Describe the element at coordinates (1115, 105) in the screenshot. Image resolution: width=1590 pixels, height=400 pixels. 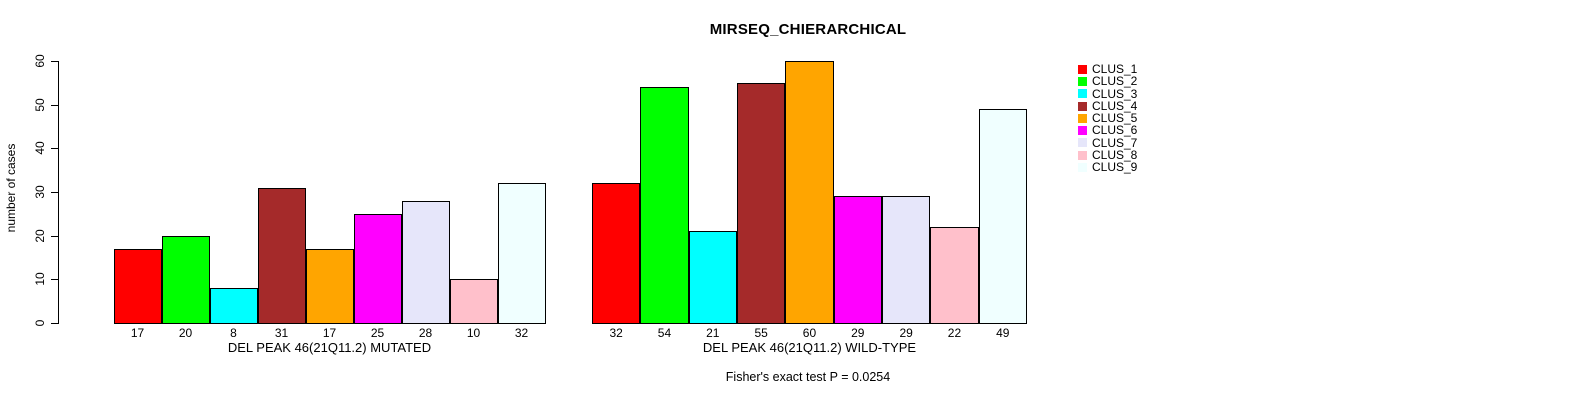
I see `legend-label: CLUS_4` at that location.